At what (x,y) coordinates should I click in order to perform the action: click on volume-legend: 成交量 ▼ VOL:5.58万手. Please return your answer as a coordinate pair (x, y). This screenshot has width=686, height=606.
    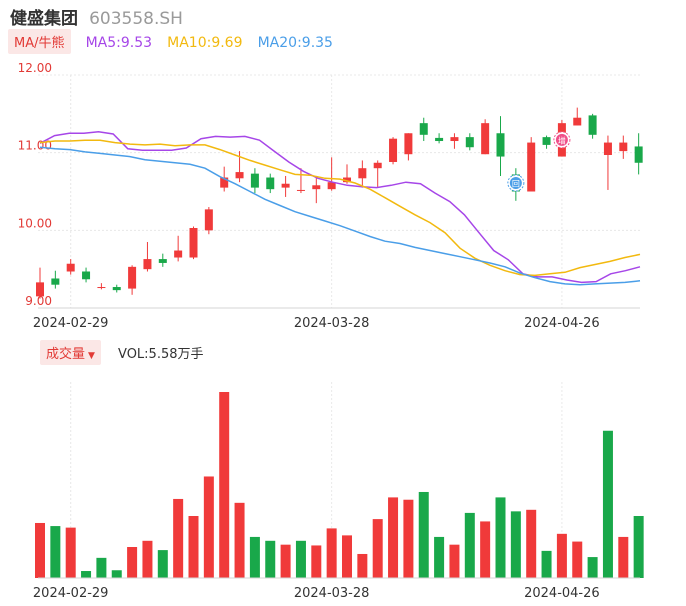
    Looking at the image, I should click on (122, 352).